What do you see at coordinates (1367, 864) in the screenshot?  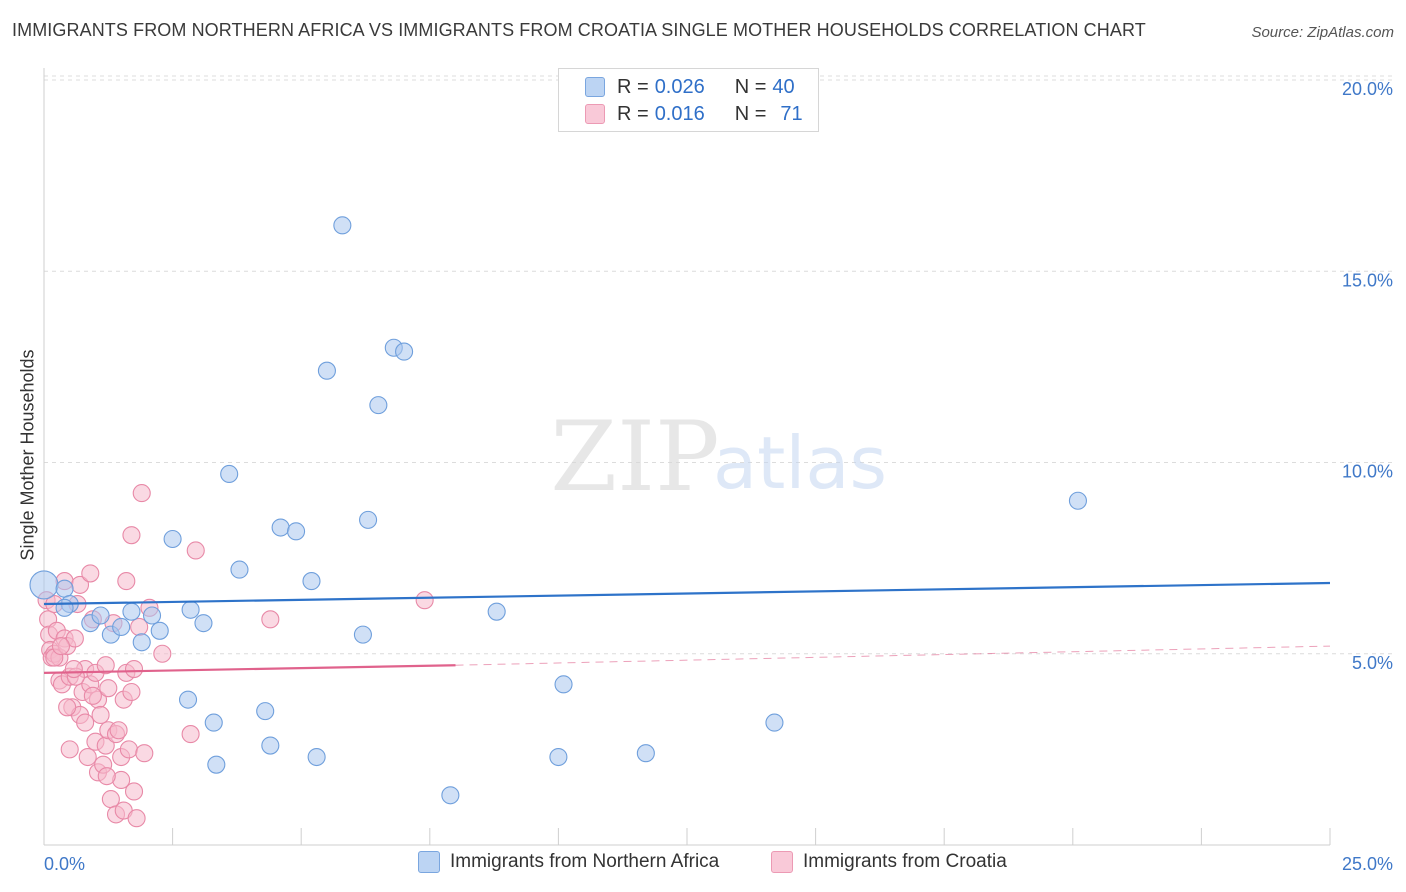 I see `x-tick-label-max: 25.0%` at bounding box center [1367, 864].